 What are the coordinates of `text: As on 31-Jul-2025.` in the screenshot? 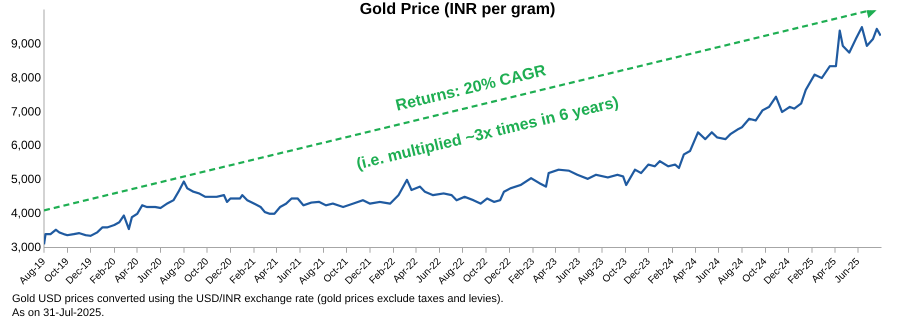 It's located at (59, 313).